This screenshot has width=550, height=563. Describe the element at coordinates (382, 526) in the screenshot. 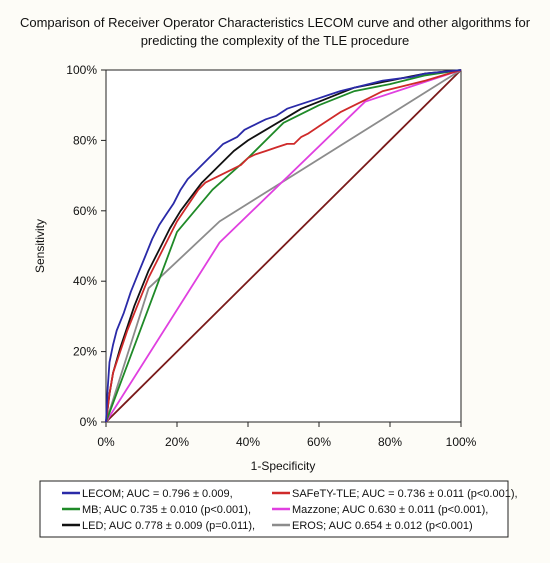

I see `legend-entry: EROS; AUC 0.654 ± 0.012 (p<0.001)` at that location.